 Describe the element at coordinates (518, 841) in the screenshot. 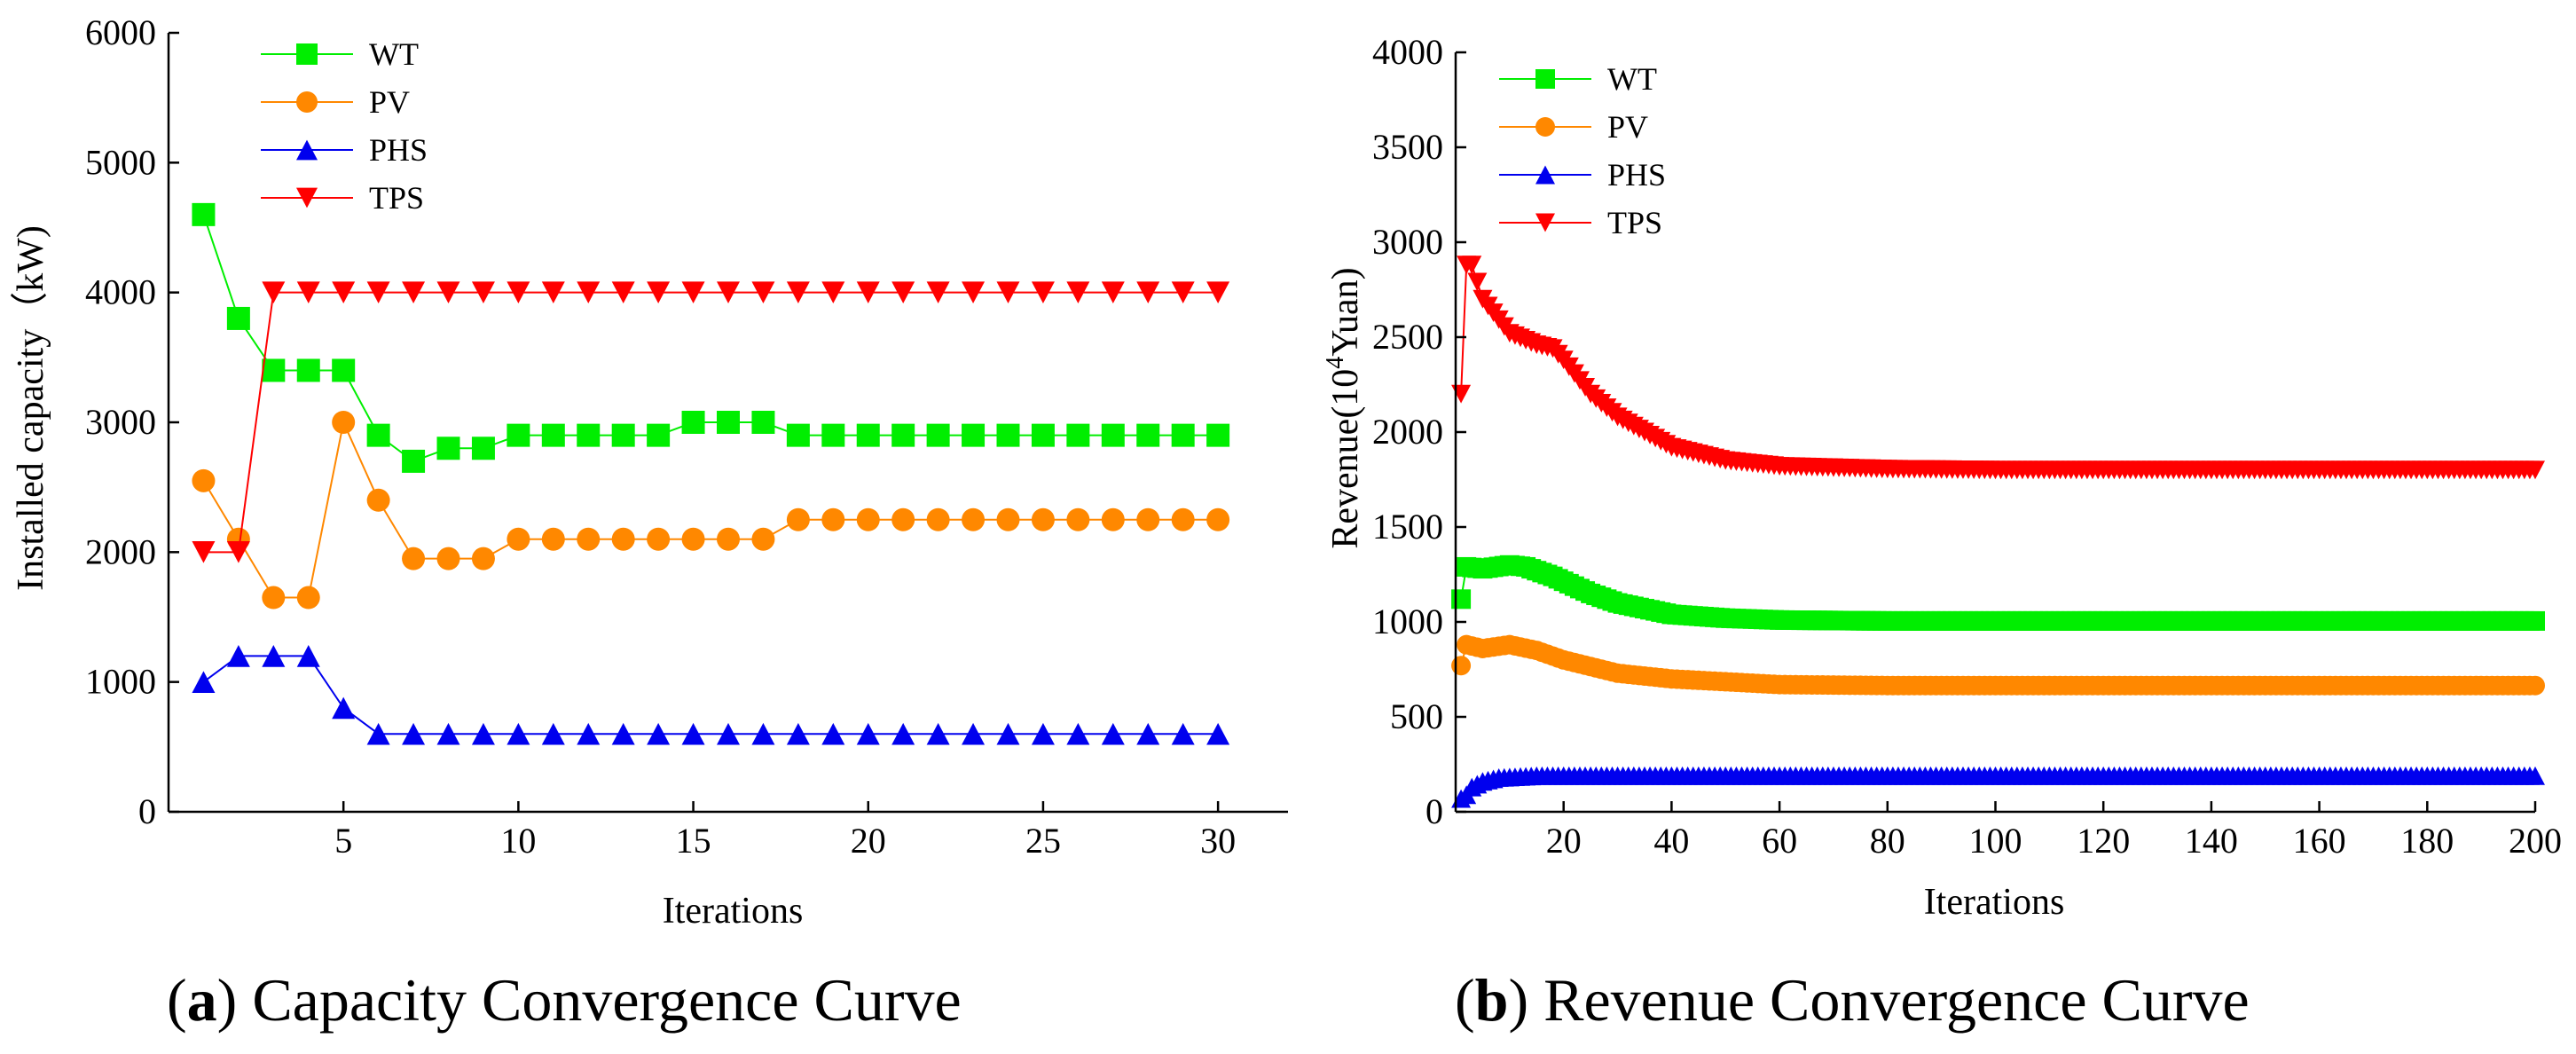

I see `x-tick-label: 10` at that location.